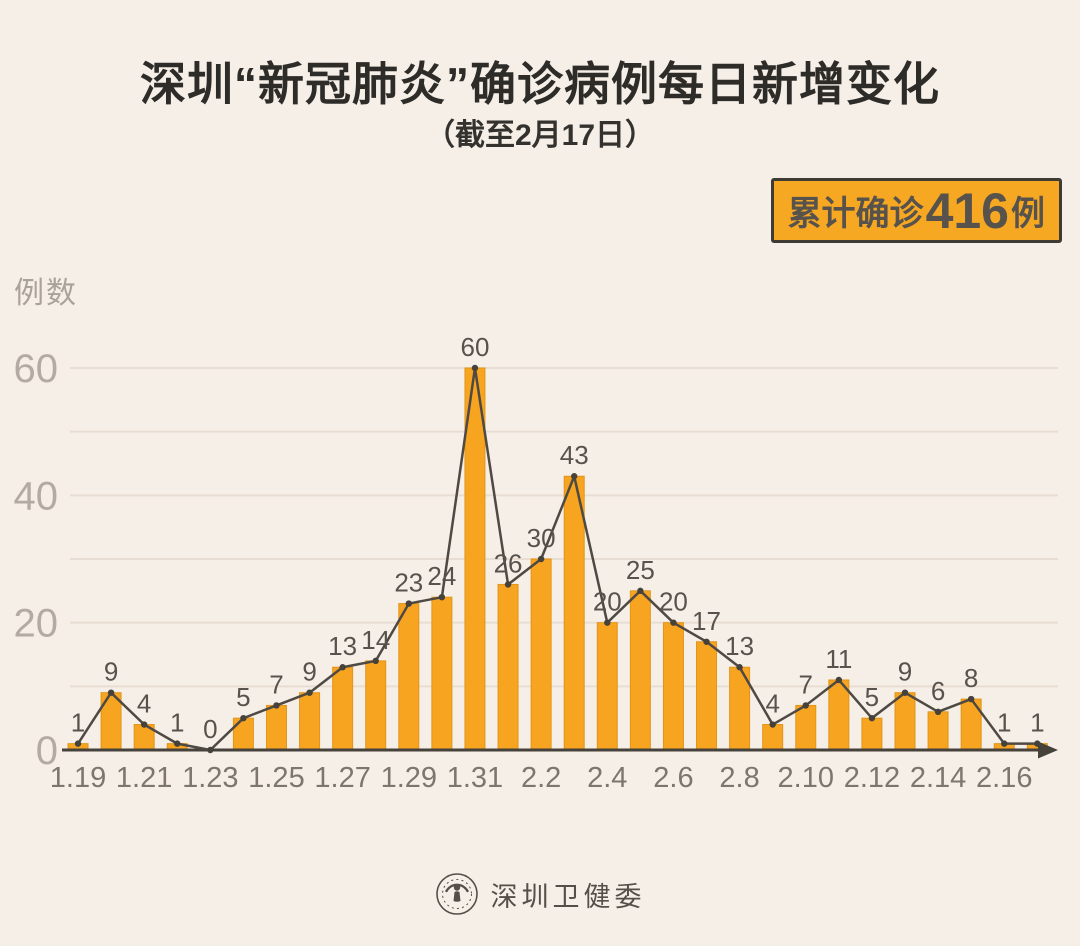  What do you see at coordinates (1028, 214) in the screenshot?
I see `badge-suffix-label: 例` at bounding box center [1028, 214].